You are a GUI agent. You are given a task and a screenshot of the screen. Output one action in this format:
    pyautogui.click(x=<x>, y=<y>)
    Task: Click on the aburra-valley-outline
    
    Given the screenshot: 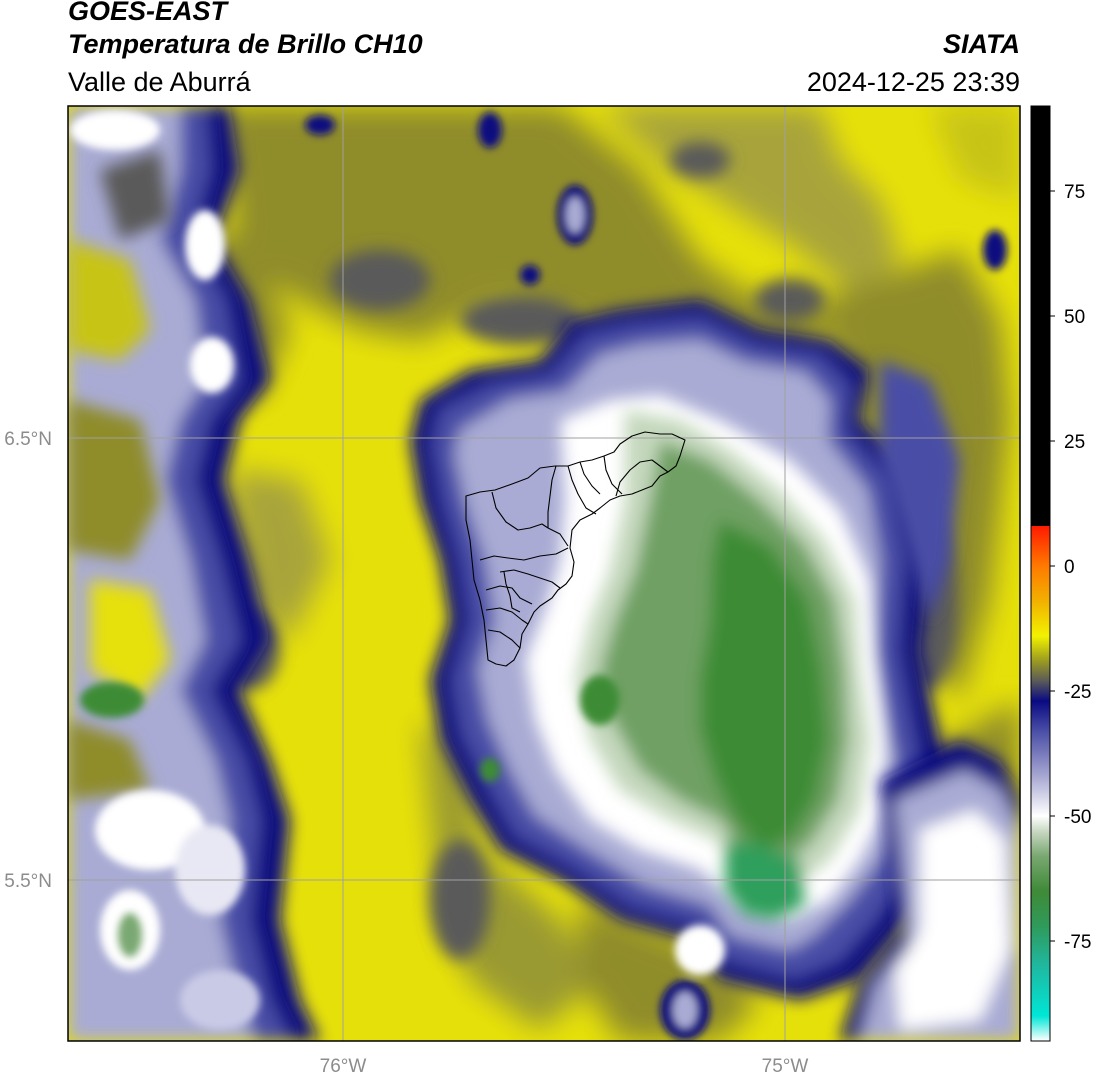 What is the action you would take?
    pyautogui.click(x=575, y=549)
    